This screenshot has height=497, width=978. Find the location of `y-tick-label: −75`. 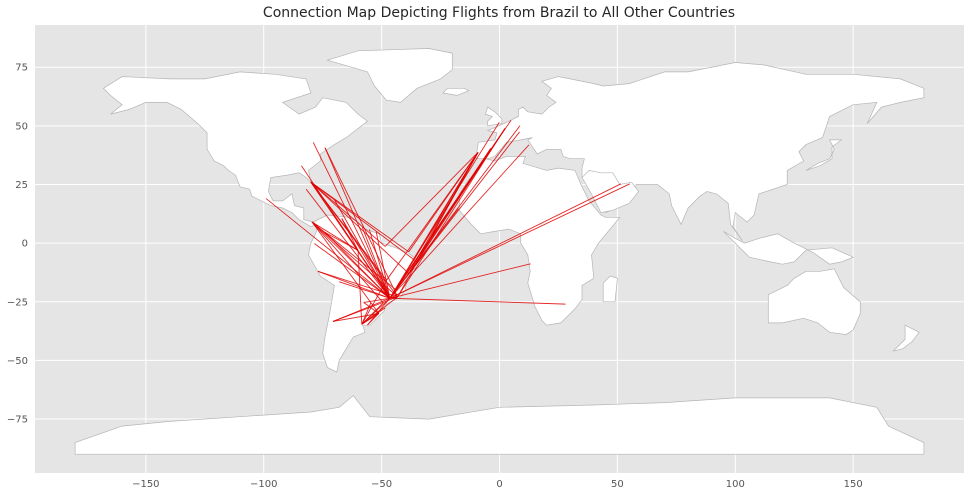

y-tick-label: −75 is located at coordinates (17, 420).